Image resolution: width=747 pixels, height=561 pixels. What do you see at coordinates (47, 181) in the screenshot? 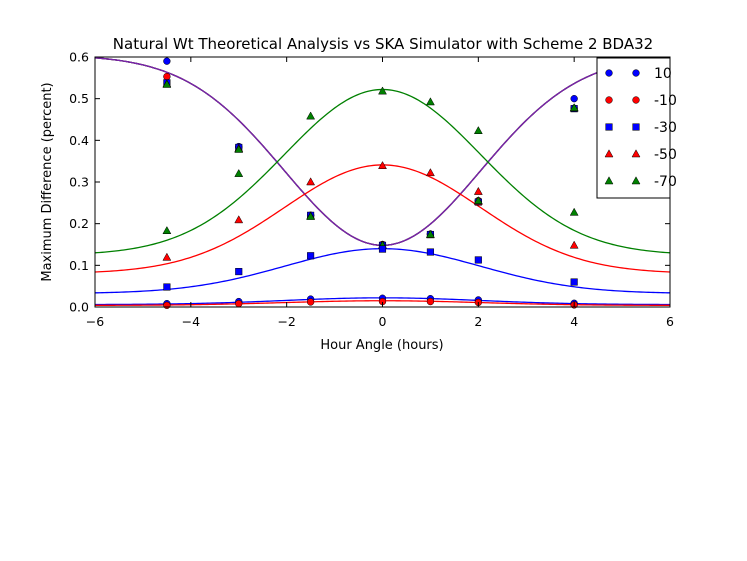
I see `y-axis-label: Maximum Difference (percent)` at bounding box center [47, 181].